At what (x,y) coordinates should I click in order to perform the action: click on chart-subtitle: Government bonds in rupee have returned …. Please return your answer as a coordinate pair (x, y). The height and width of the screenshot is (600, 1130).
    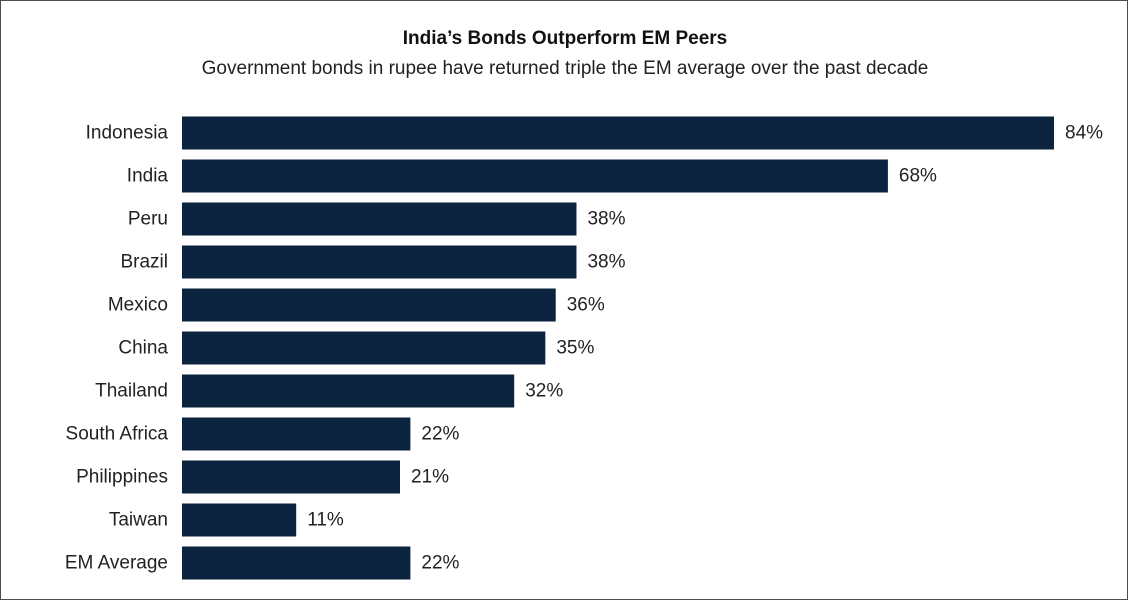
    Looking at the image, I should click on (565, 68).